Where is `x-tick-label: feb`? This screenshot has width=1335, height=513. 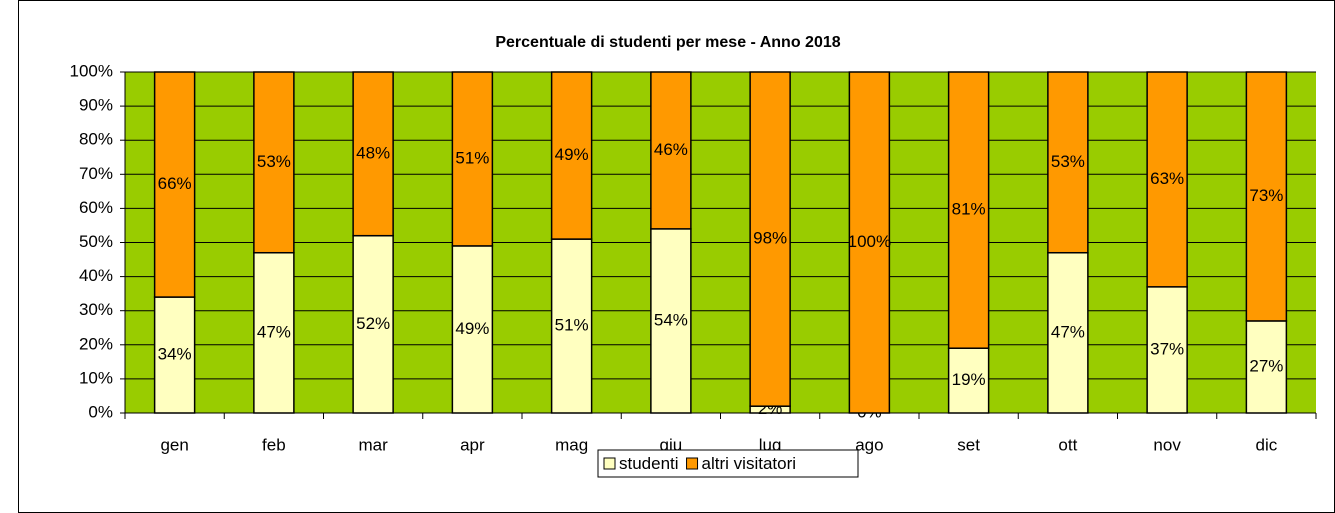 x-tick-label: feb is located at coordinates (274, 444).